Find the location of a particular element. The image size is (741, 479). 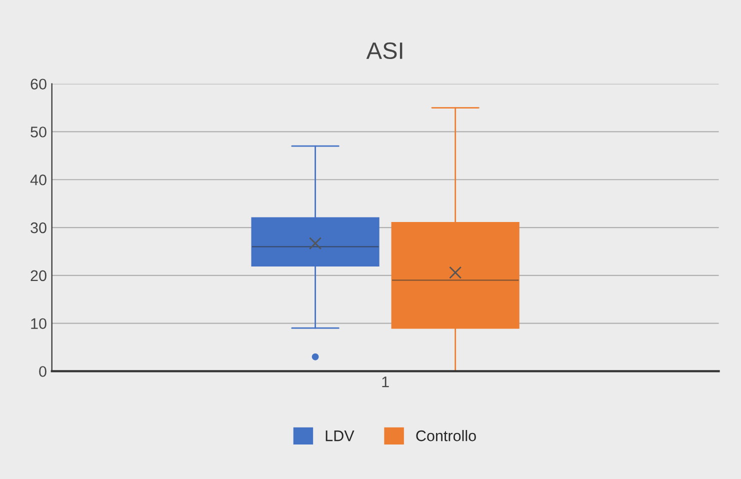

x-tick-label: 1 is located at coordinates (385, 382).